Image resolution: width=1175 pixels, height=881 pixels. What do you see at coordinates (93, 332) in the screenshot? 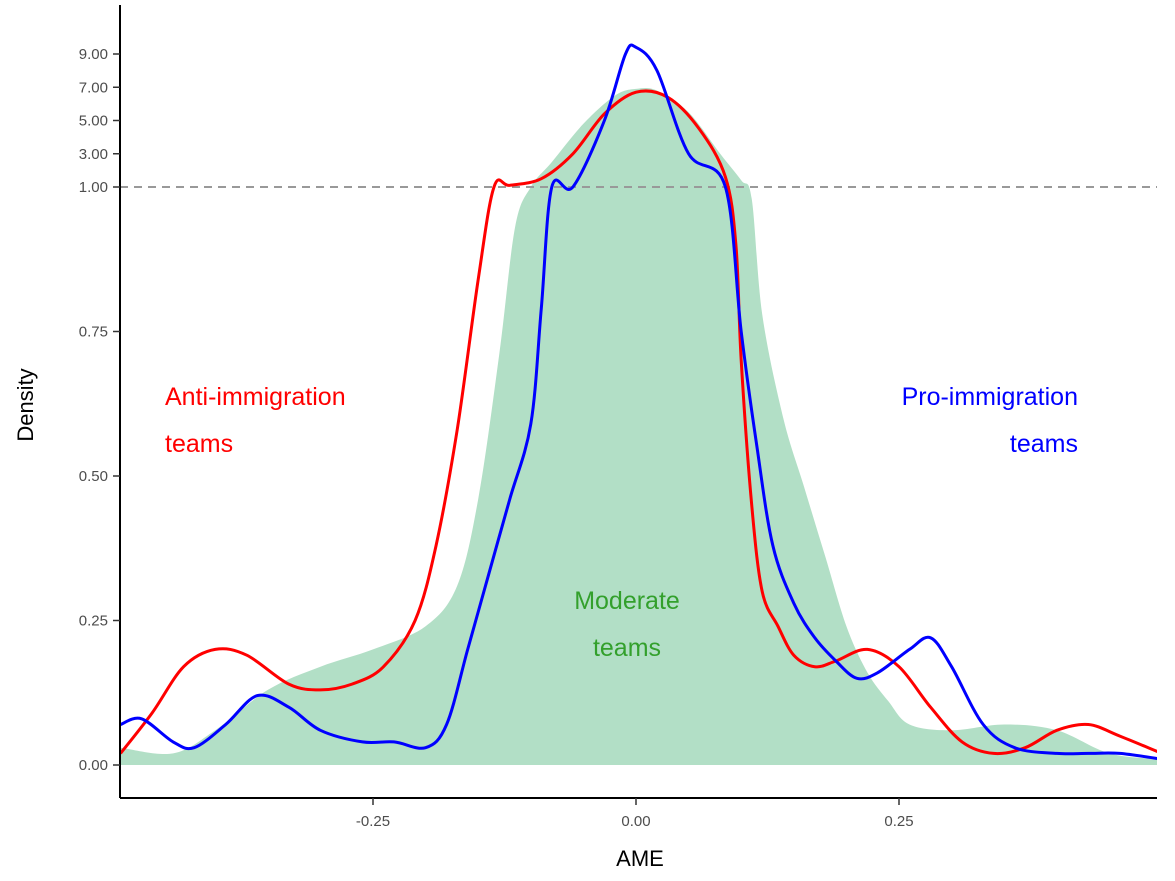
I see `y-tick-label: 0.75` at bounding box center [93, 332].